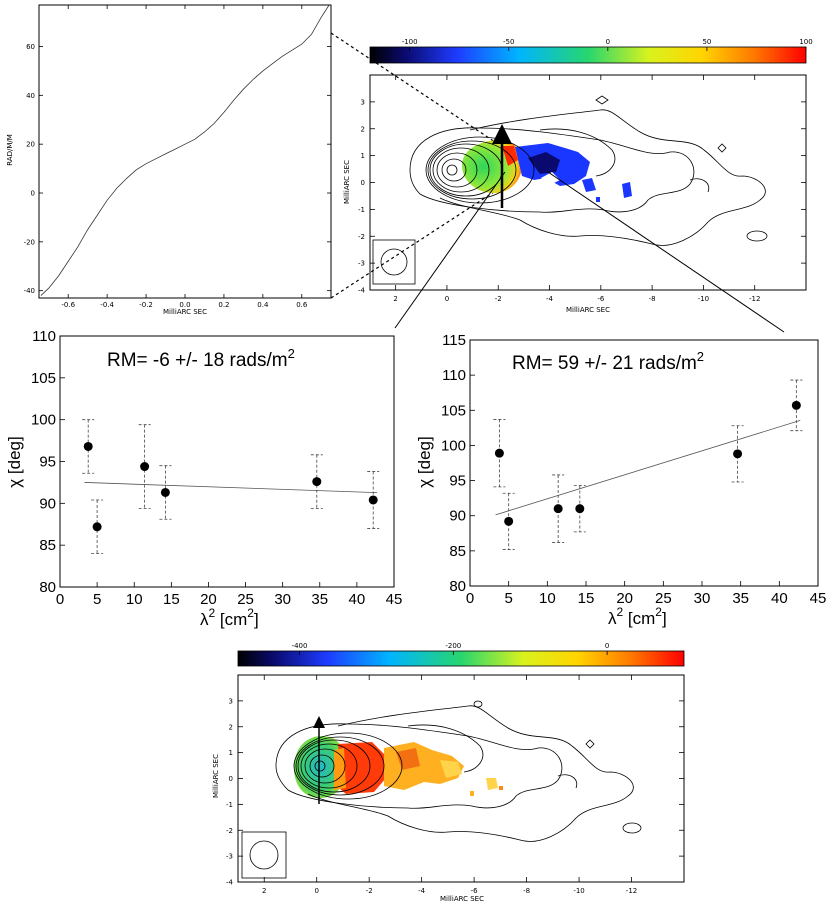  What do you see at coordinates (395, 299) in the screenshot?
I see `rm-map-top-x-tick-label: 2` at bounding box center [395, 299].